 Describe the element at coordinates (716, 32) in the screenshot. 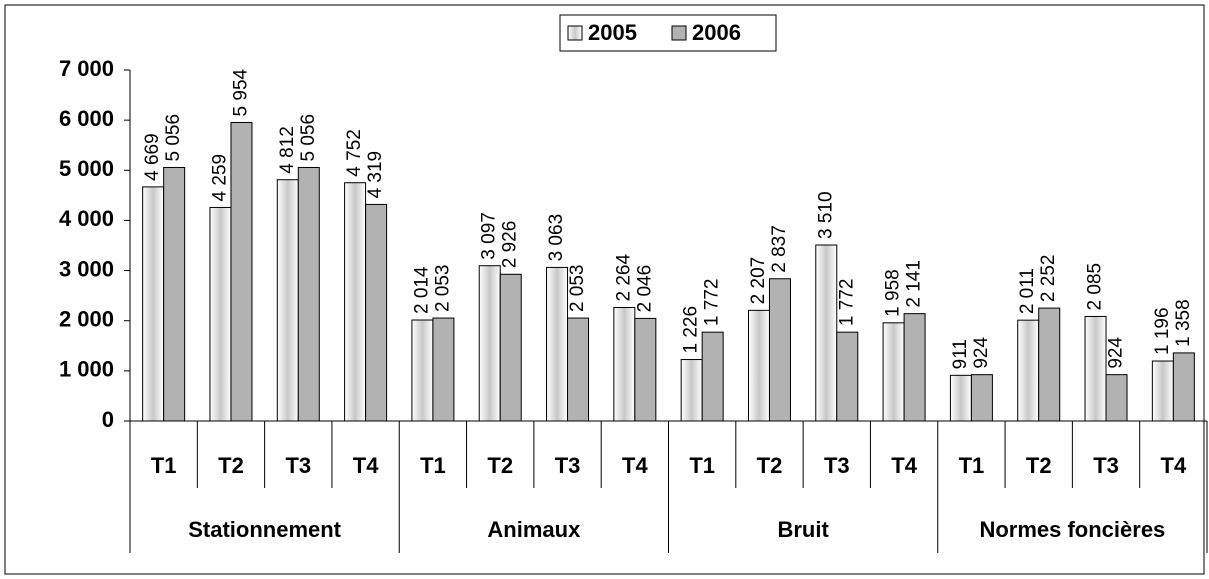

I see `legend-label: 2006` at that location.